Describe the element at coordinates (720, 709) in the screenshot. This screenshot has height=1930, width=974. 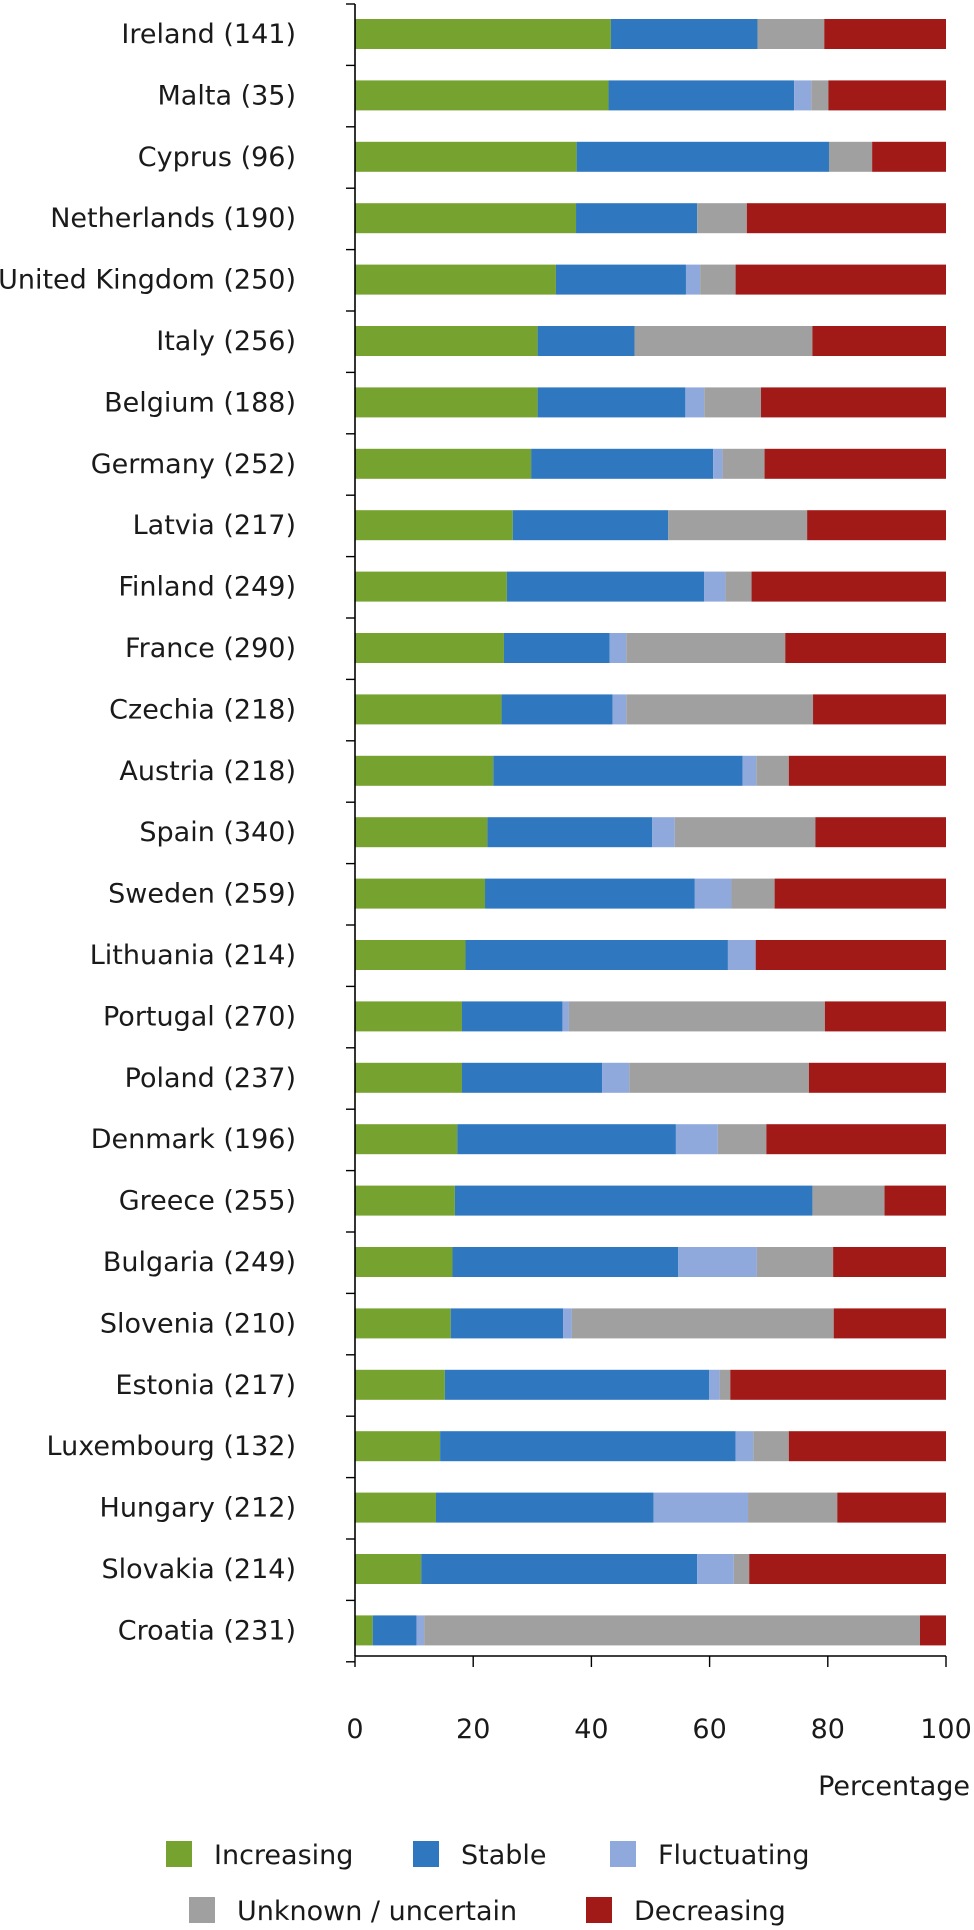
I see `bar-czechia-unknown-uncertain` at that location.